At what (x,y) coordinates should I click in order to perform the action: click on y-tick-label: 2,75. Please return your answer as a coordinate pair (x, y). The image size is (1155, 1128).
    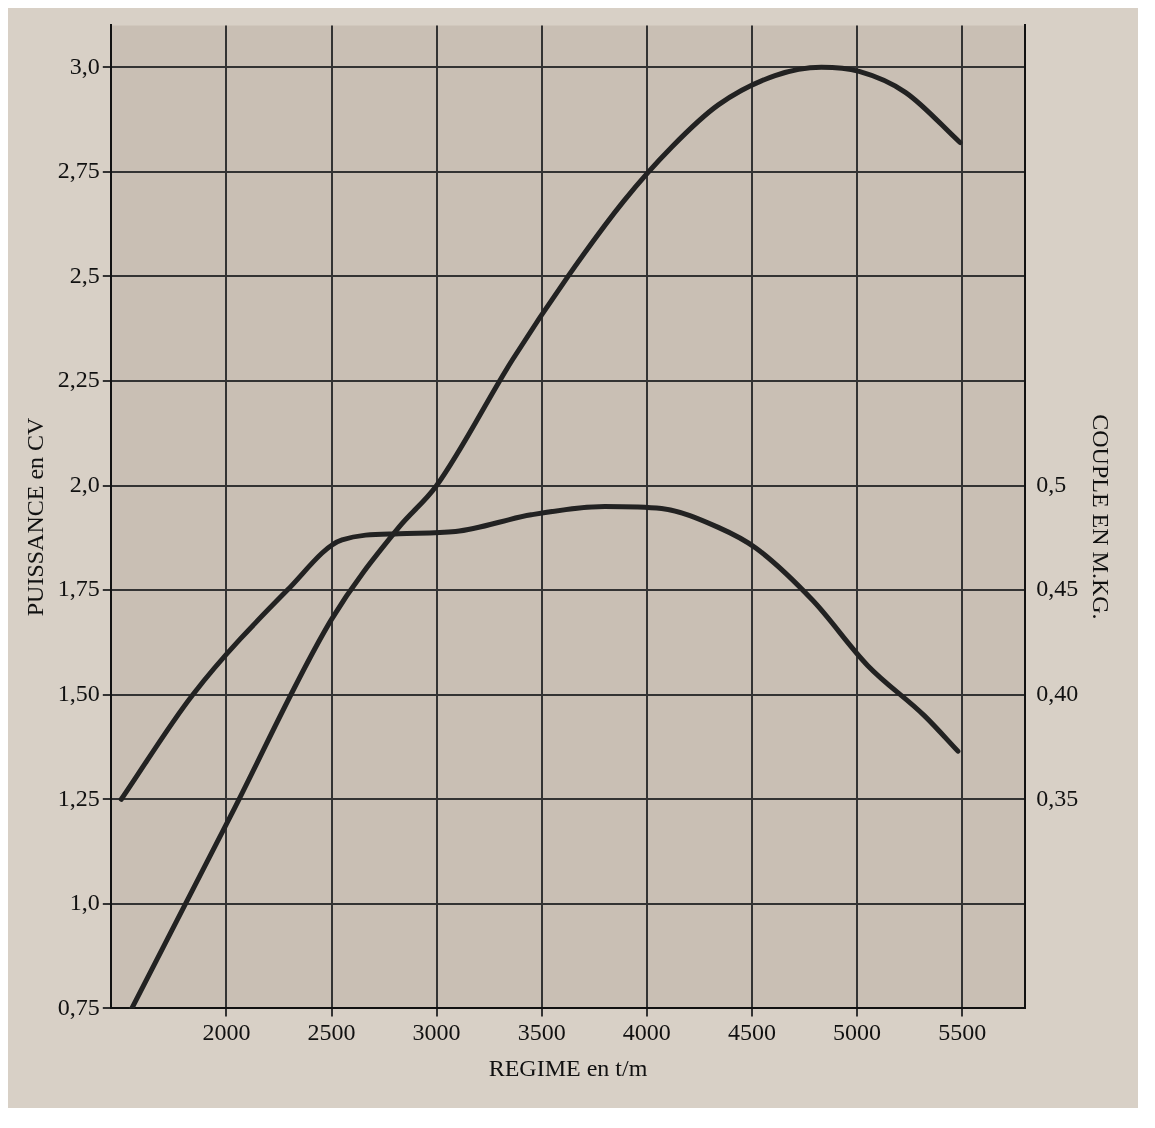
    Looking at the image, I should click on (78, 170).